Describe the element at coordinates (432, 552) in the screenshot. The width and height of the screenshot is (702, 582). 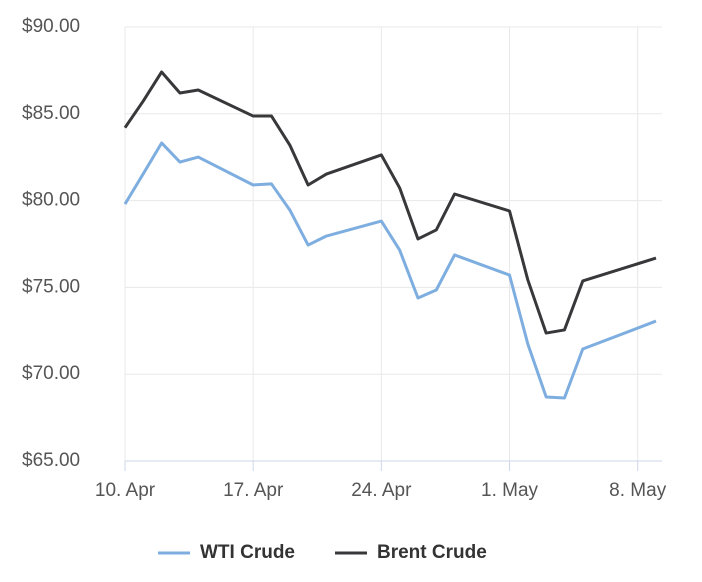
I see `legend-label: Brent Crude` at that location.